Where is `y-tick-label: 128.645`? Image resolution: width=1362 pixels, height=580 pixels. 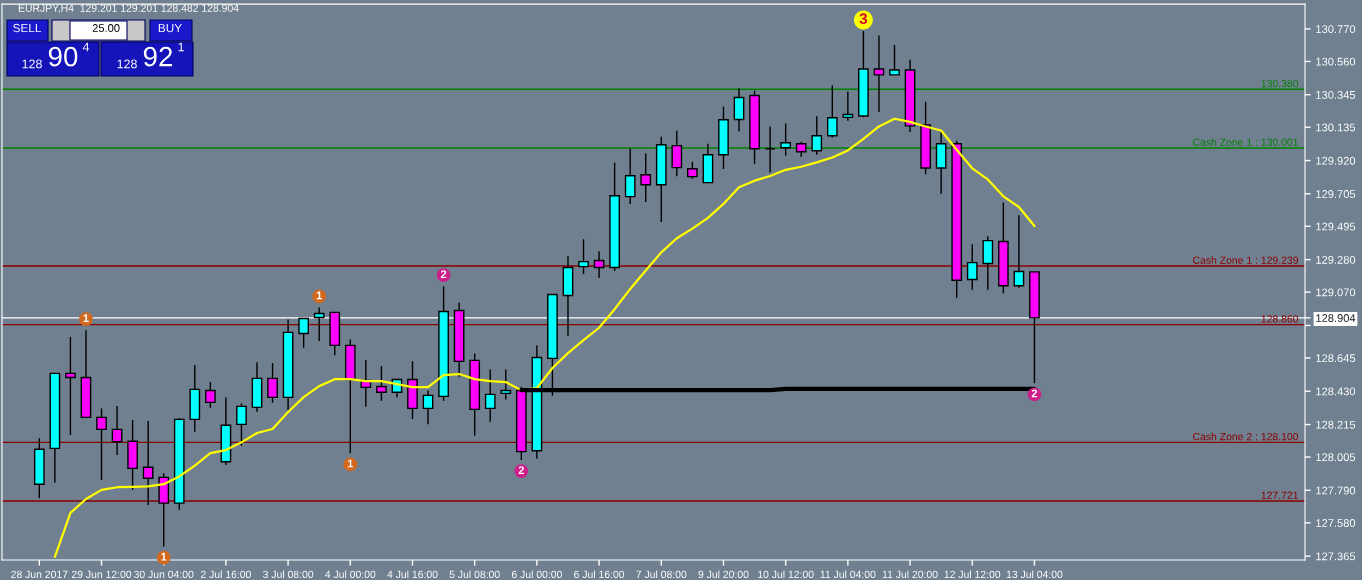 y-tick-label: 128.645 is located at coordinates (1336, 358).